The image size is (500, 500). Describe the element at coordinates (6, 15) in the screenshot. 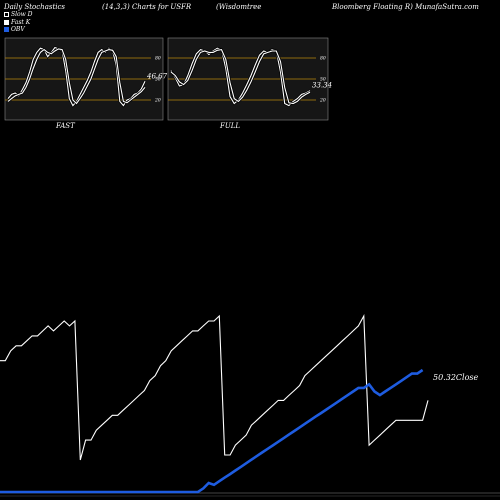

I see `legend-swatch-slow-d` at that location.